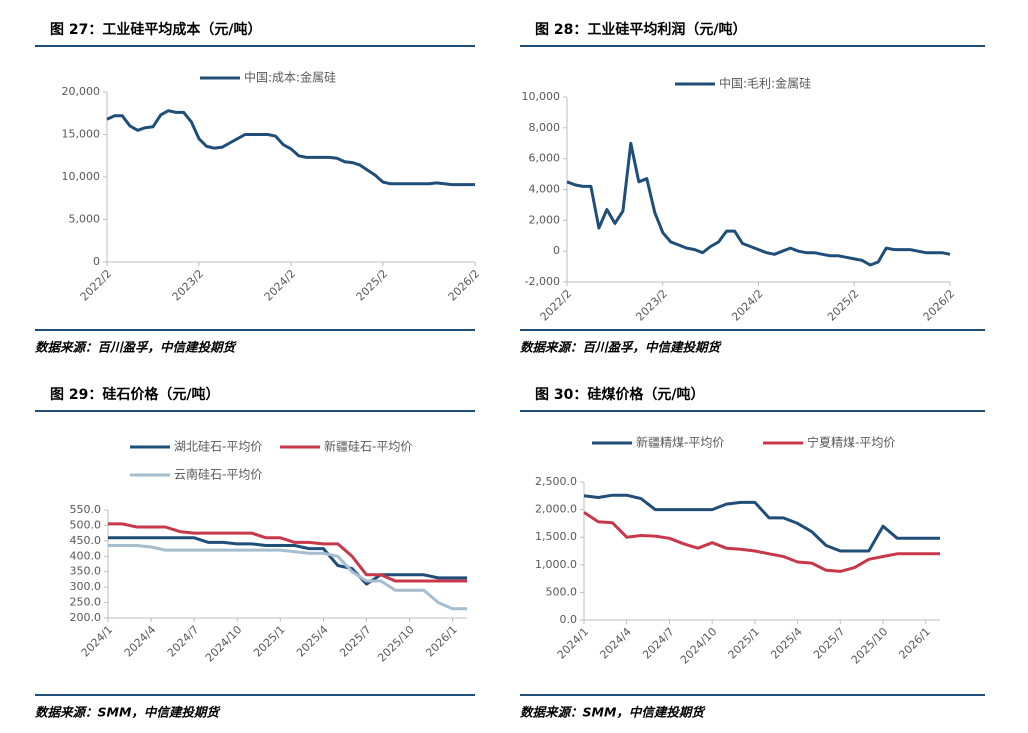  What do you see at coordinates (85, 219) in the screenshot?
I see `y-tick-label: 5,000` at bounding box center [85, 219].